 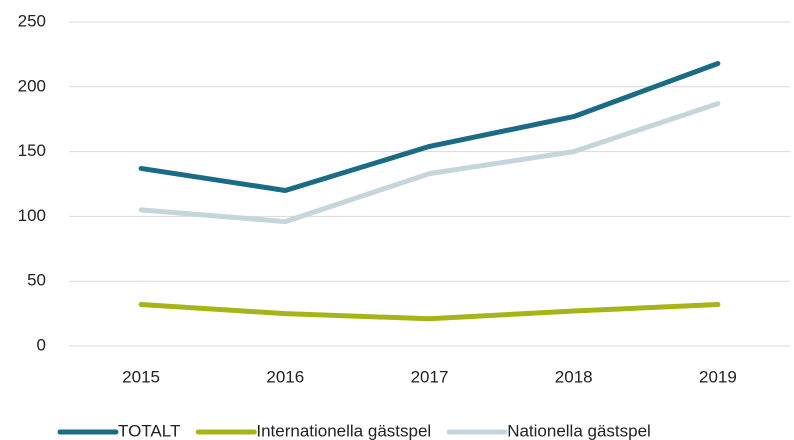 What do you see at coordinates (149, 430) in the screenshot?
I see `legend-label: TOTALT` at bounding box center [149, 430].